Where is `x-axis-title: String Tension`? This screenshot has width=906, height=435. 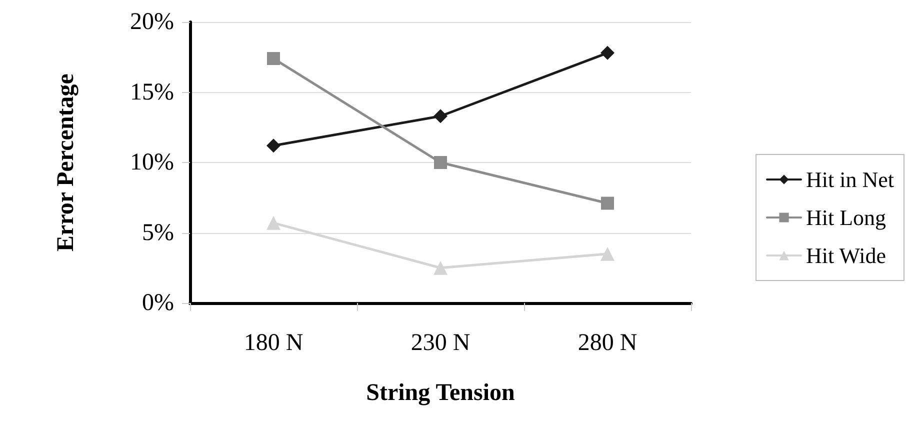 x-axis-title: String Tension is located at coordinates (440, 393).